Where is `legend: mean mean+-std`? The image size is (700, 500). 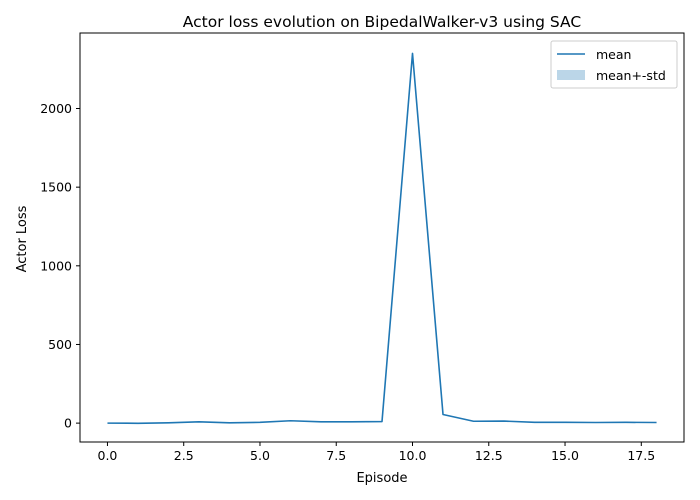
legend: mean mean+-std is located at coordinates (614, 64).